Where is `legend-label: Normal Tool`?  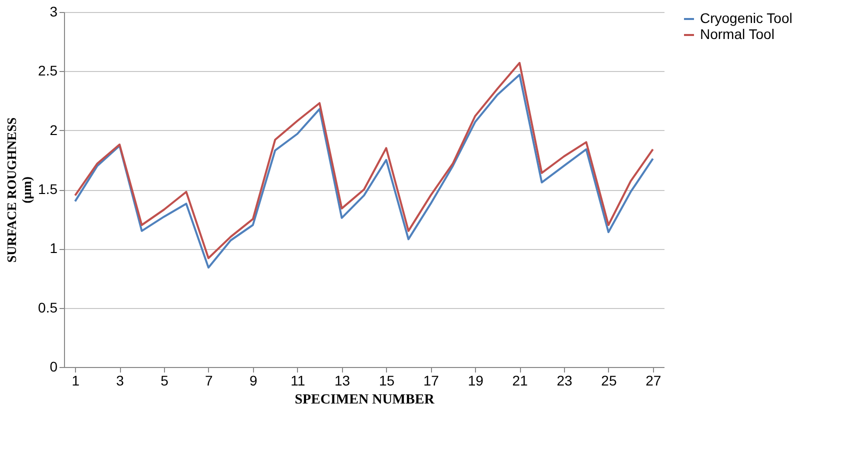 legend-label: Normal Tool is located at coordinates (737, 34).